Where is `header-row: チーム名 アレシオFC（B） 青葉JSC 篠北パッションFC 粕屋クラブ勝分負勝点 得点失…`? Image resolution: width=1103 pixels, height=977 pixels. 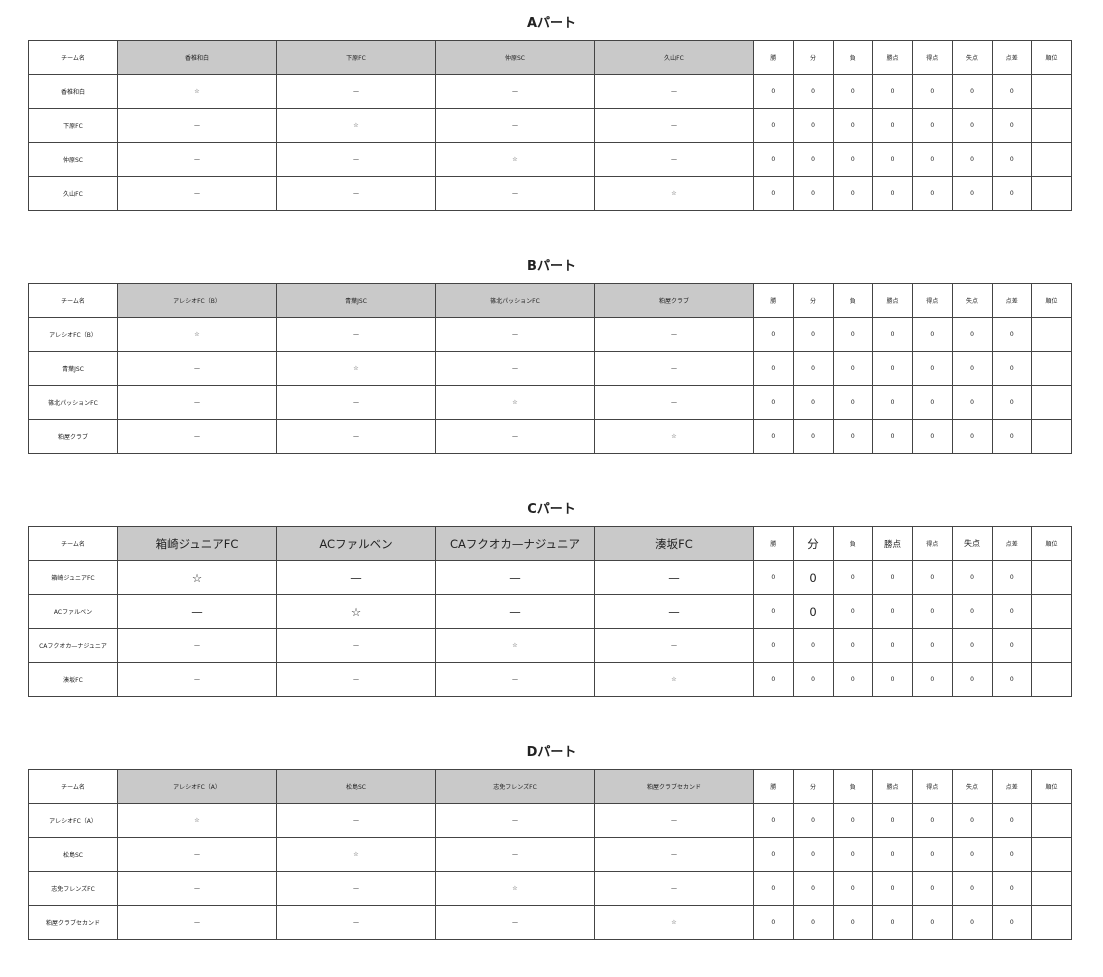
header-row: チーム名 アレシオFC（B） 青葉JSC 篠北パッションFC 粕屋クラブ勝分負勝点 得点失… is located at coordinates (550, 300).